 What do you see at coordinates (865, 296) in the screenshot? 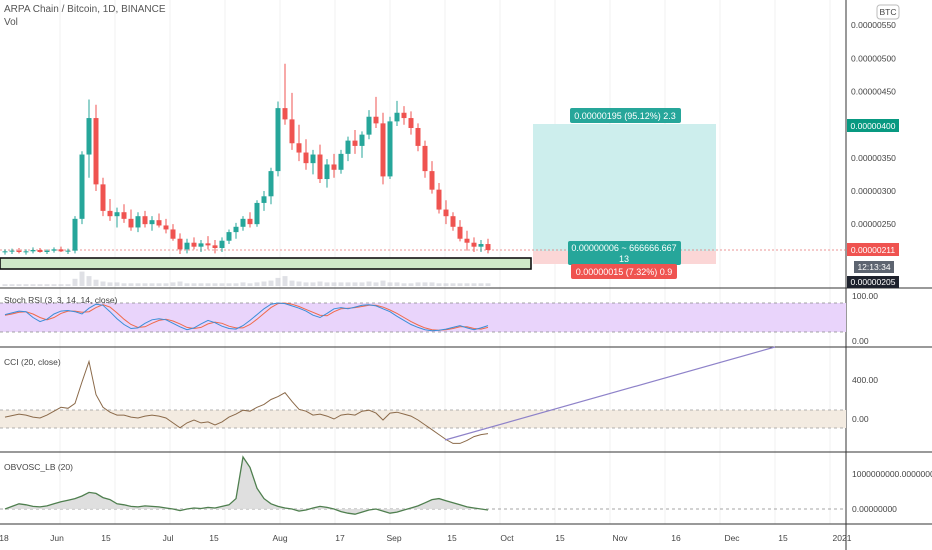
I see `stoch-tick-100: 100.00` at bounding box center [865, 296].